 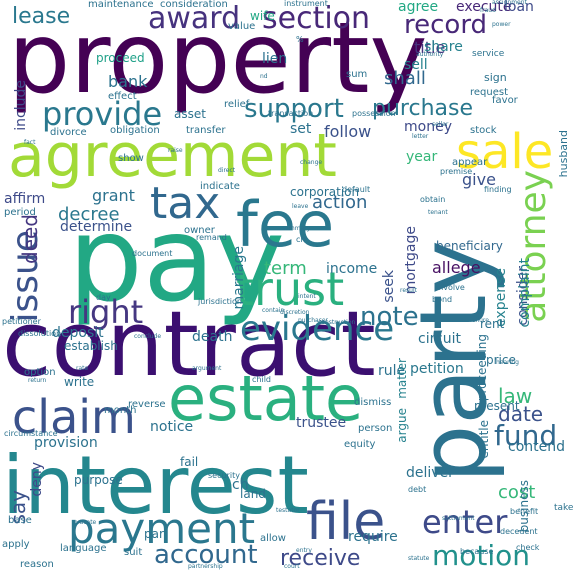 I want to click on cloud-word: remand, so click(x=211, y=237).